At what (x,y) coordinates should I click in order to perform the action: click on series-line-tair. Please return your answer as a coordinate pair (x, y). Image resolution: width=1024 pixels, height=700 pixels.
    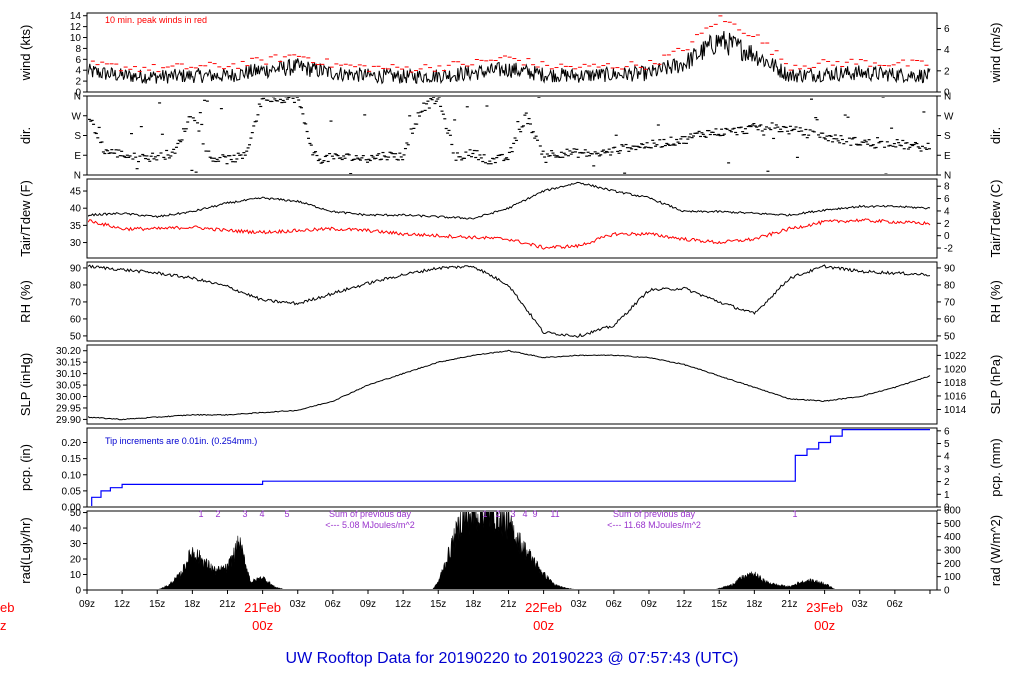
    Looking at the image, I should click on (509, 200).